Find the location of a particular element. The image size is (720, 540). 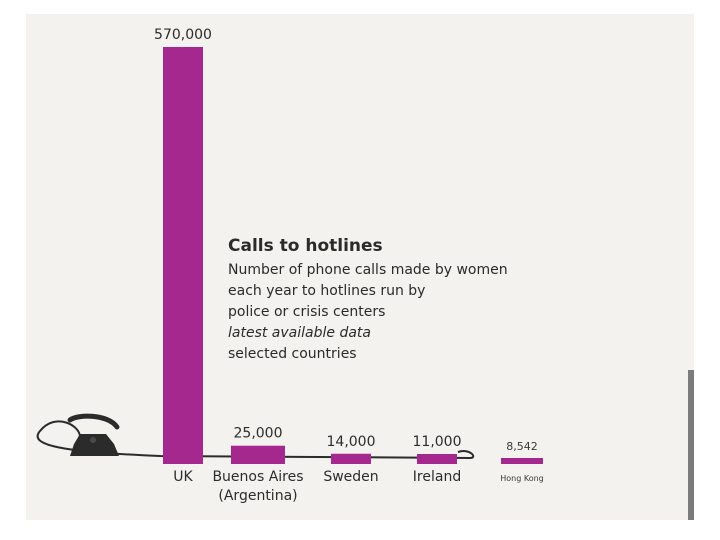

value-label: 25,000 is located at coordinates (258, 434).